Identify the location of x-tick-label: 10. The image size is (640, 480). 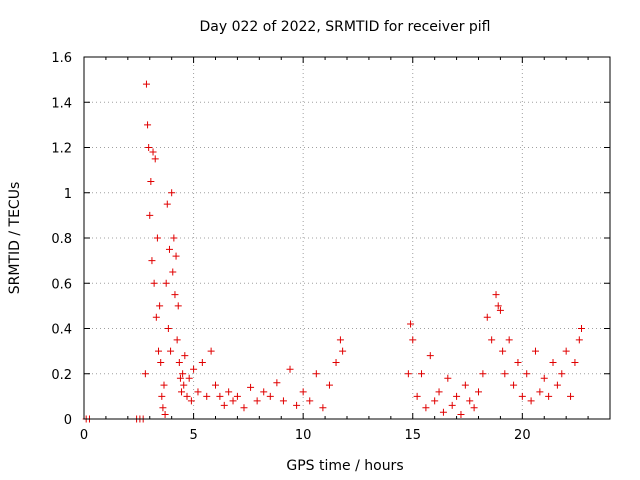
(303, 435).